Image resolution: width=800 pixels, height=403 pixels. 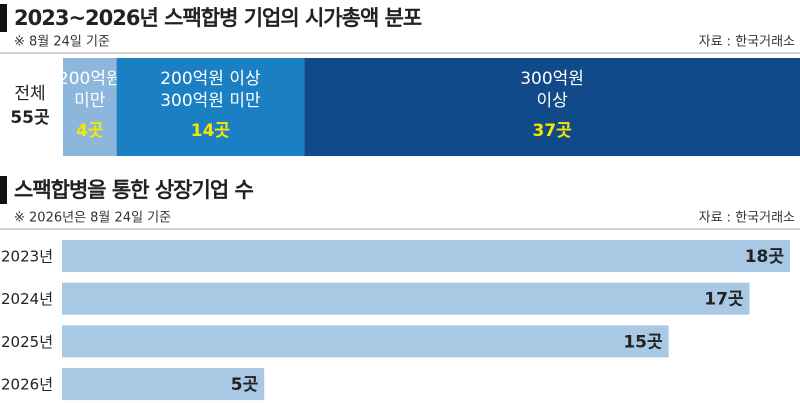 I want to click on segment-label: 300억원 미만, so click(x=210, y=101).